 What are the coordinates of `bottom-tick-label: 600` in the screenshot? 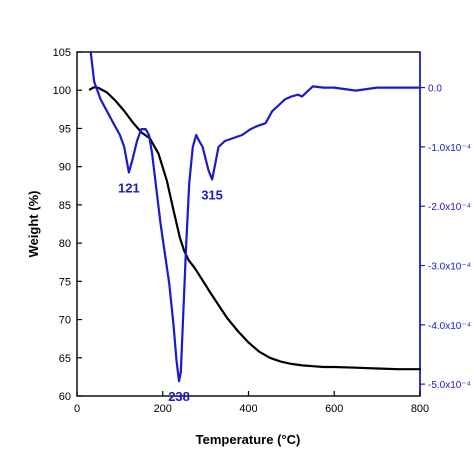 It's located at (334, 409).